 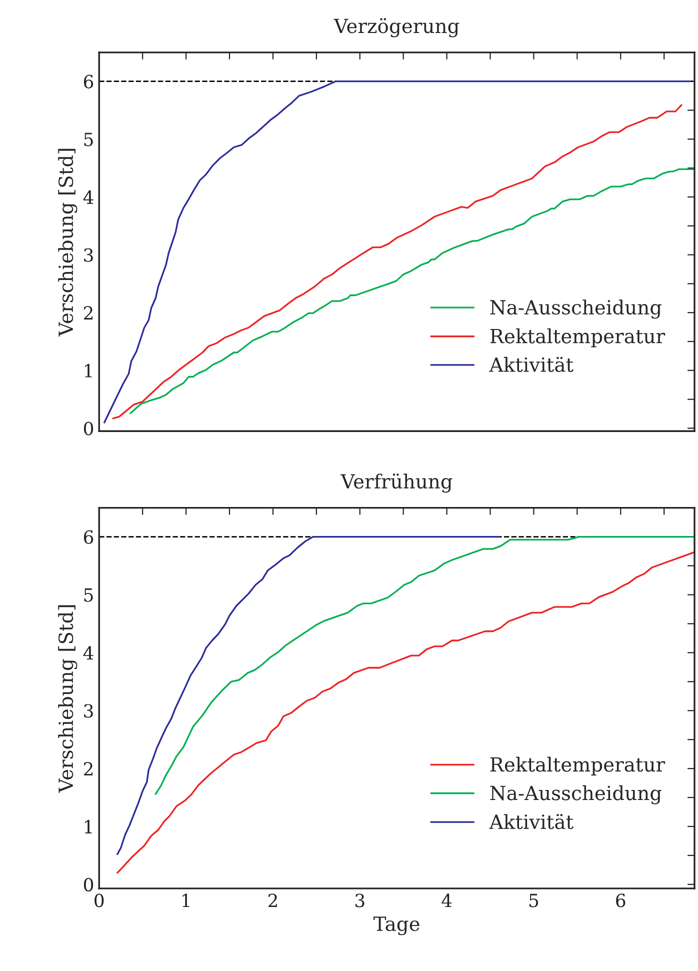 What do you see at coordinates (396, 483) in the screenshot?
I see `chart-title: Verfrühung` at bounding box center [396, 483].